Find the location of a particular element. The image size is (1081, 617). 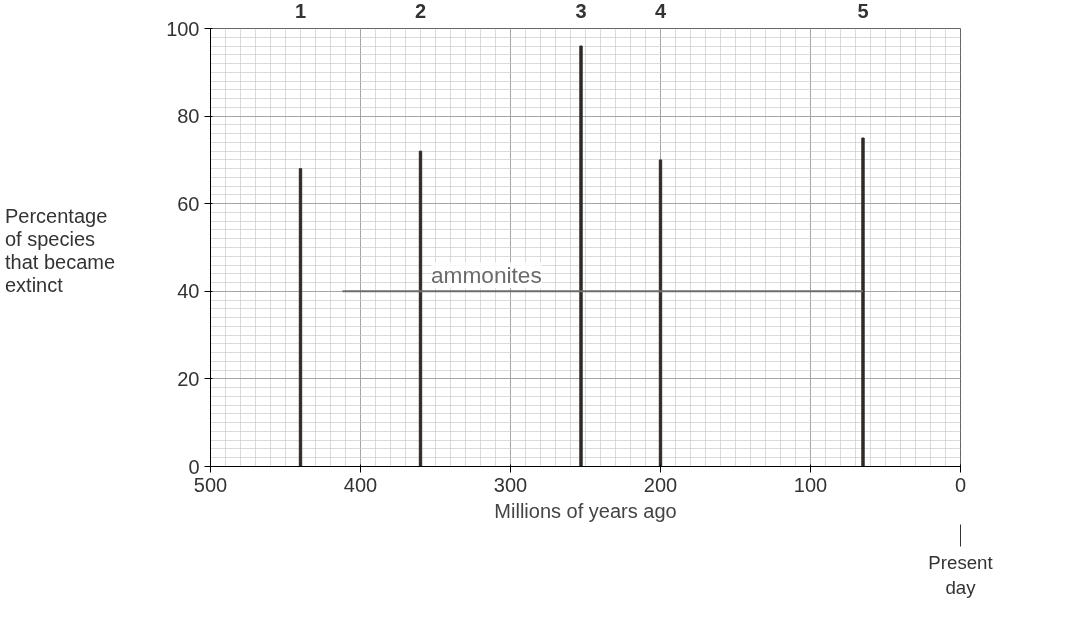

y-tick-label: 80 is located at coordinates (188, 116).